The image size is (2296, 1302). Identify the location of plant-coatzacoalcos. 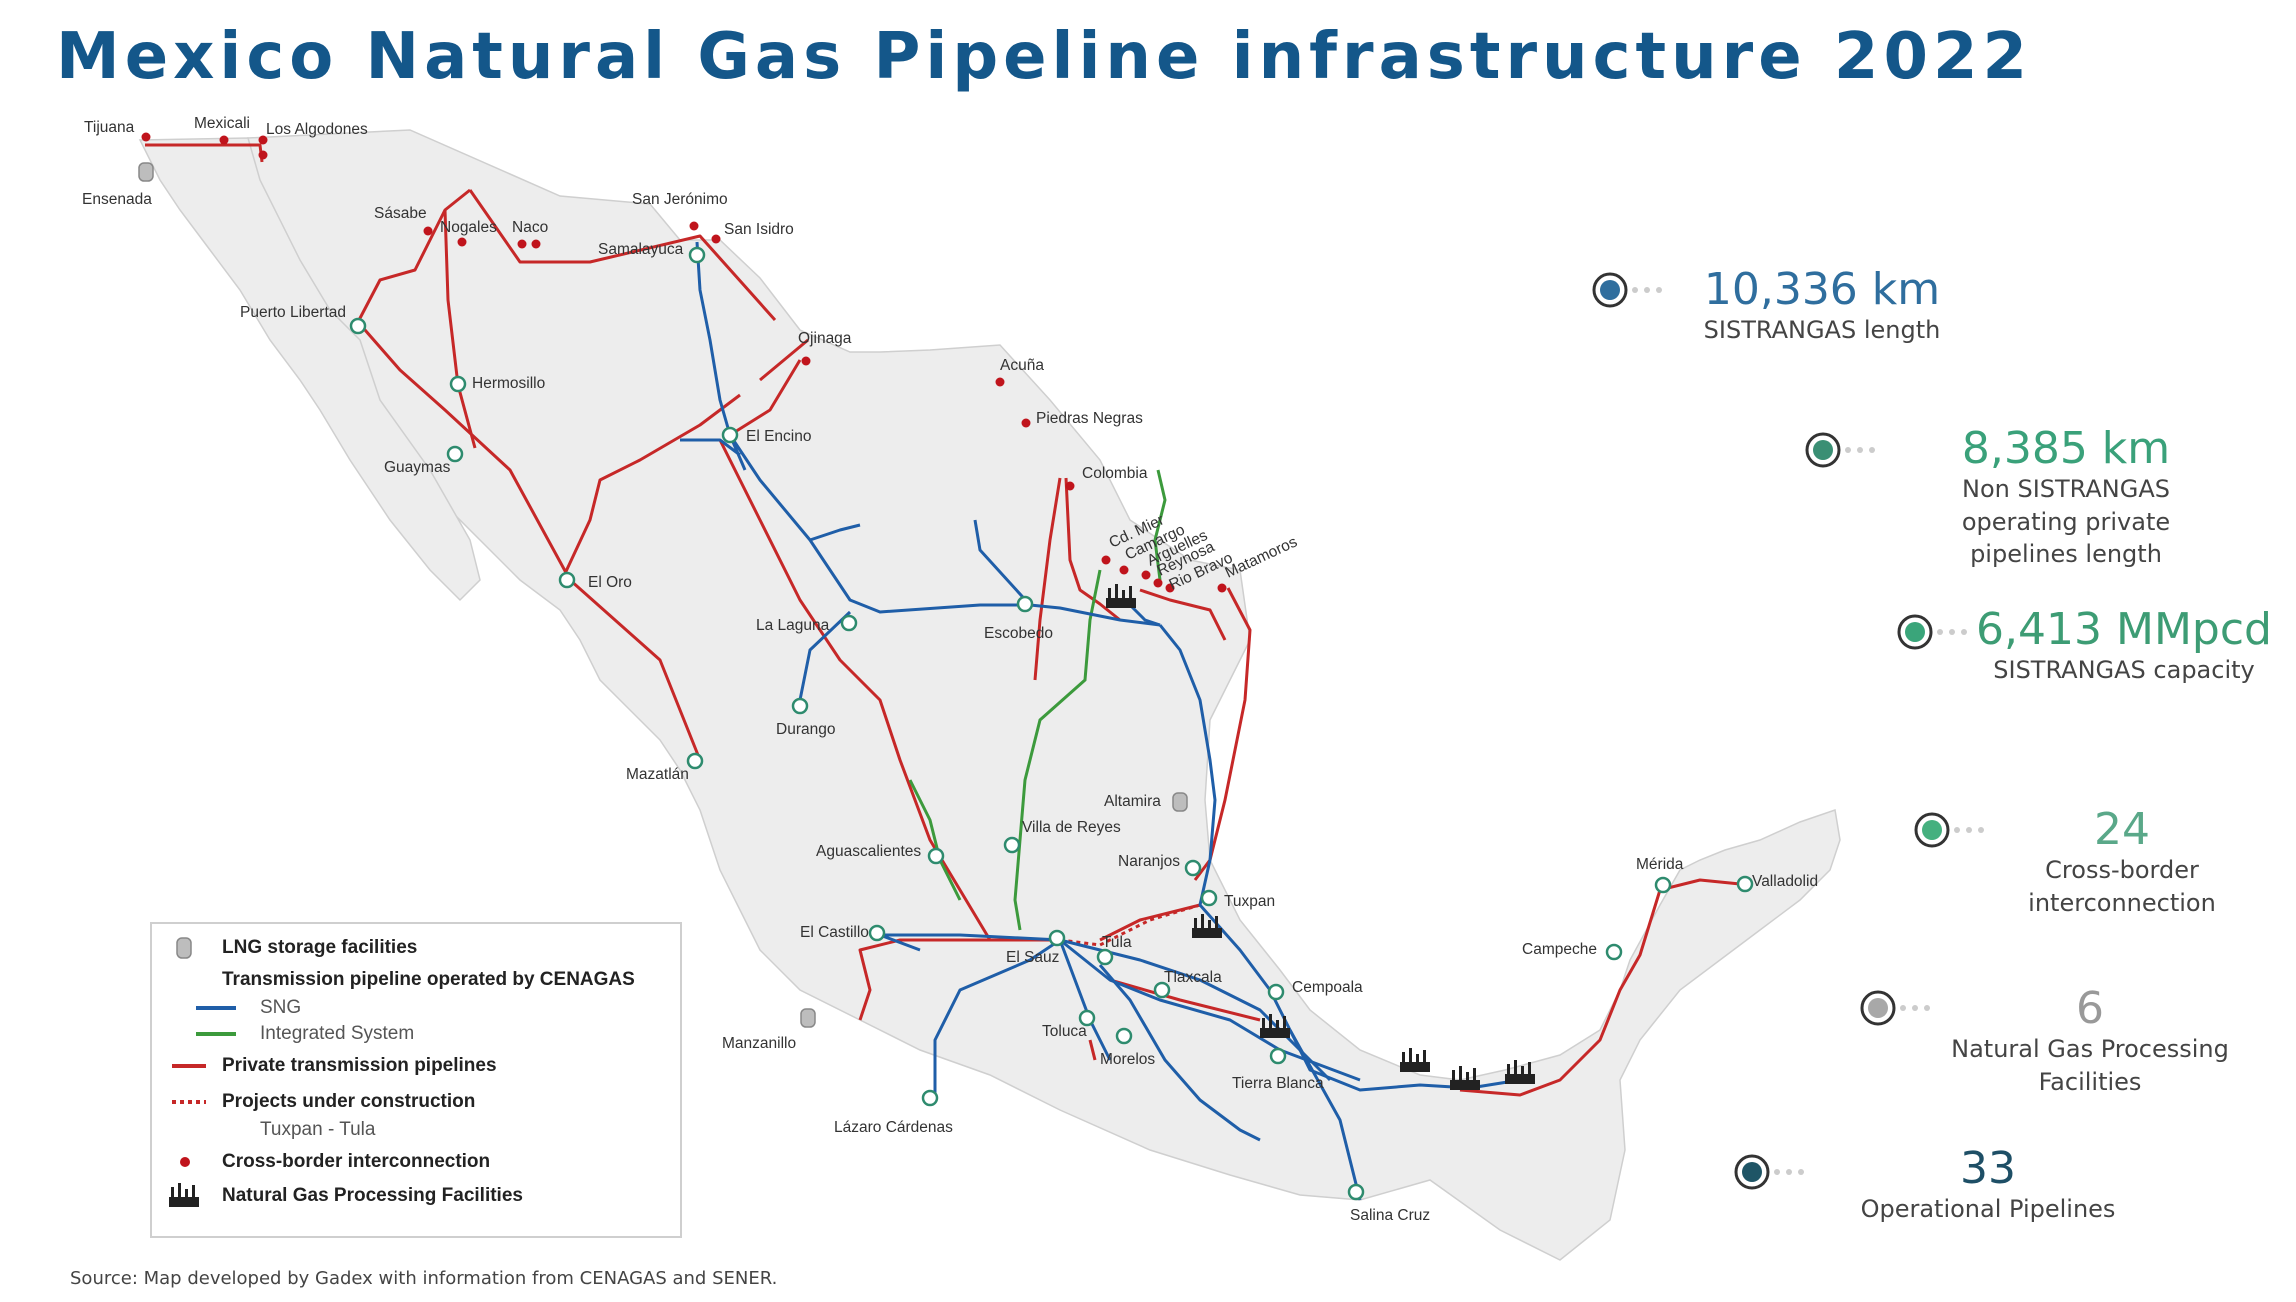
(1415, 1060).